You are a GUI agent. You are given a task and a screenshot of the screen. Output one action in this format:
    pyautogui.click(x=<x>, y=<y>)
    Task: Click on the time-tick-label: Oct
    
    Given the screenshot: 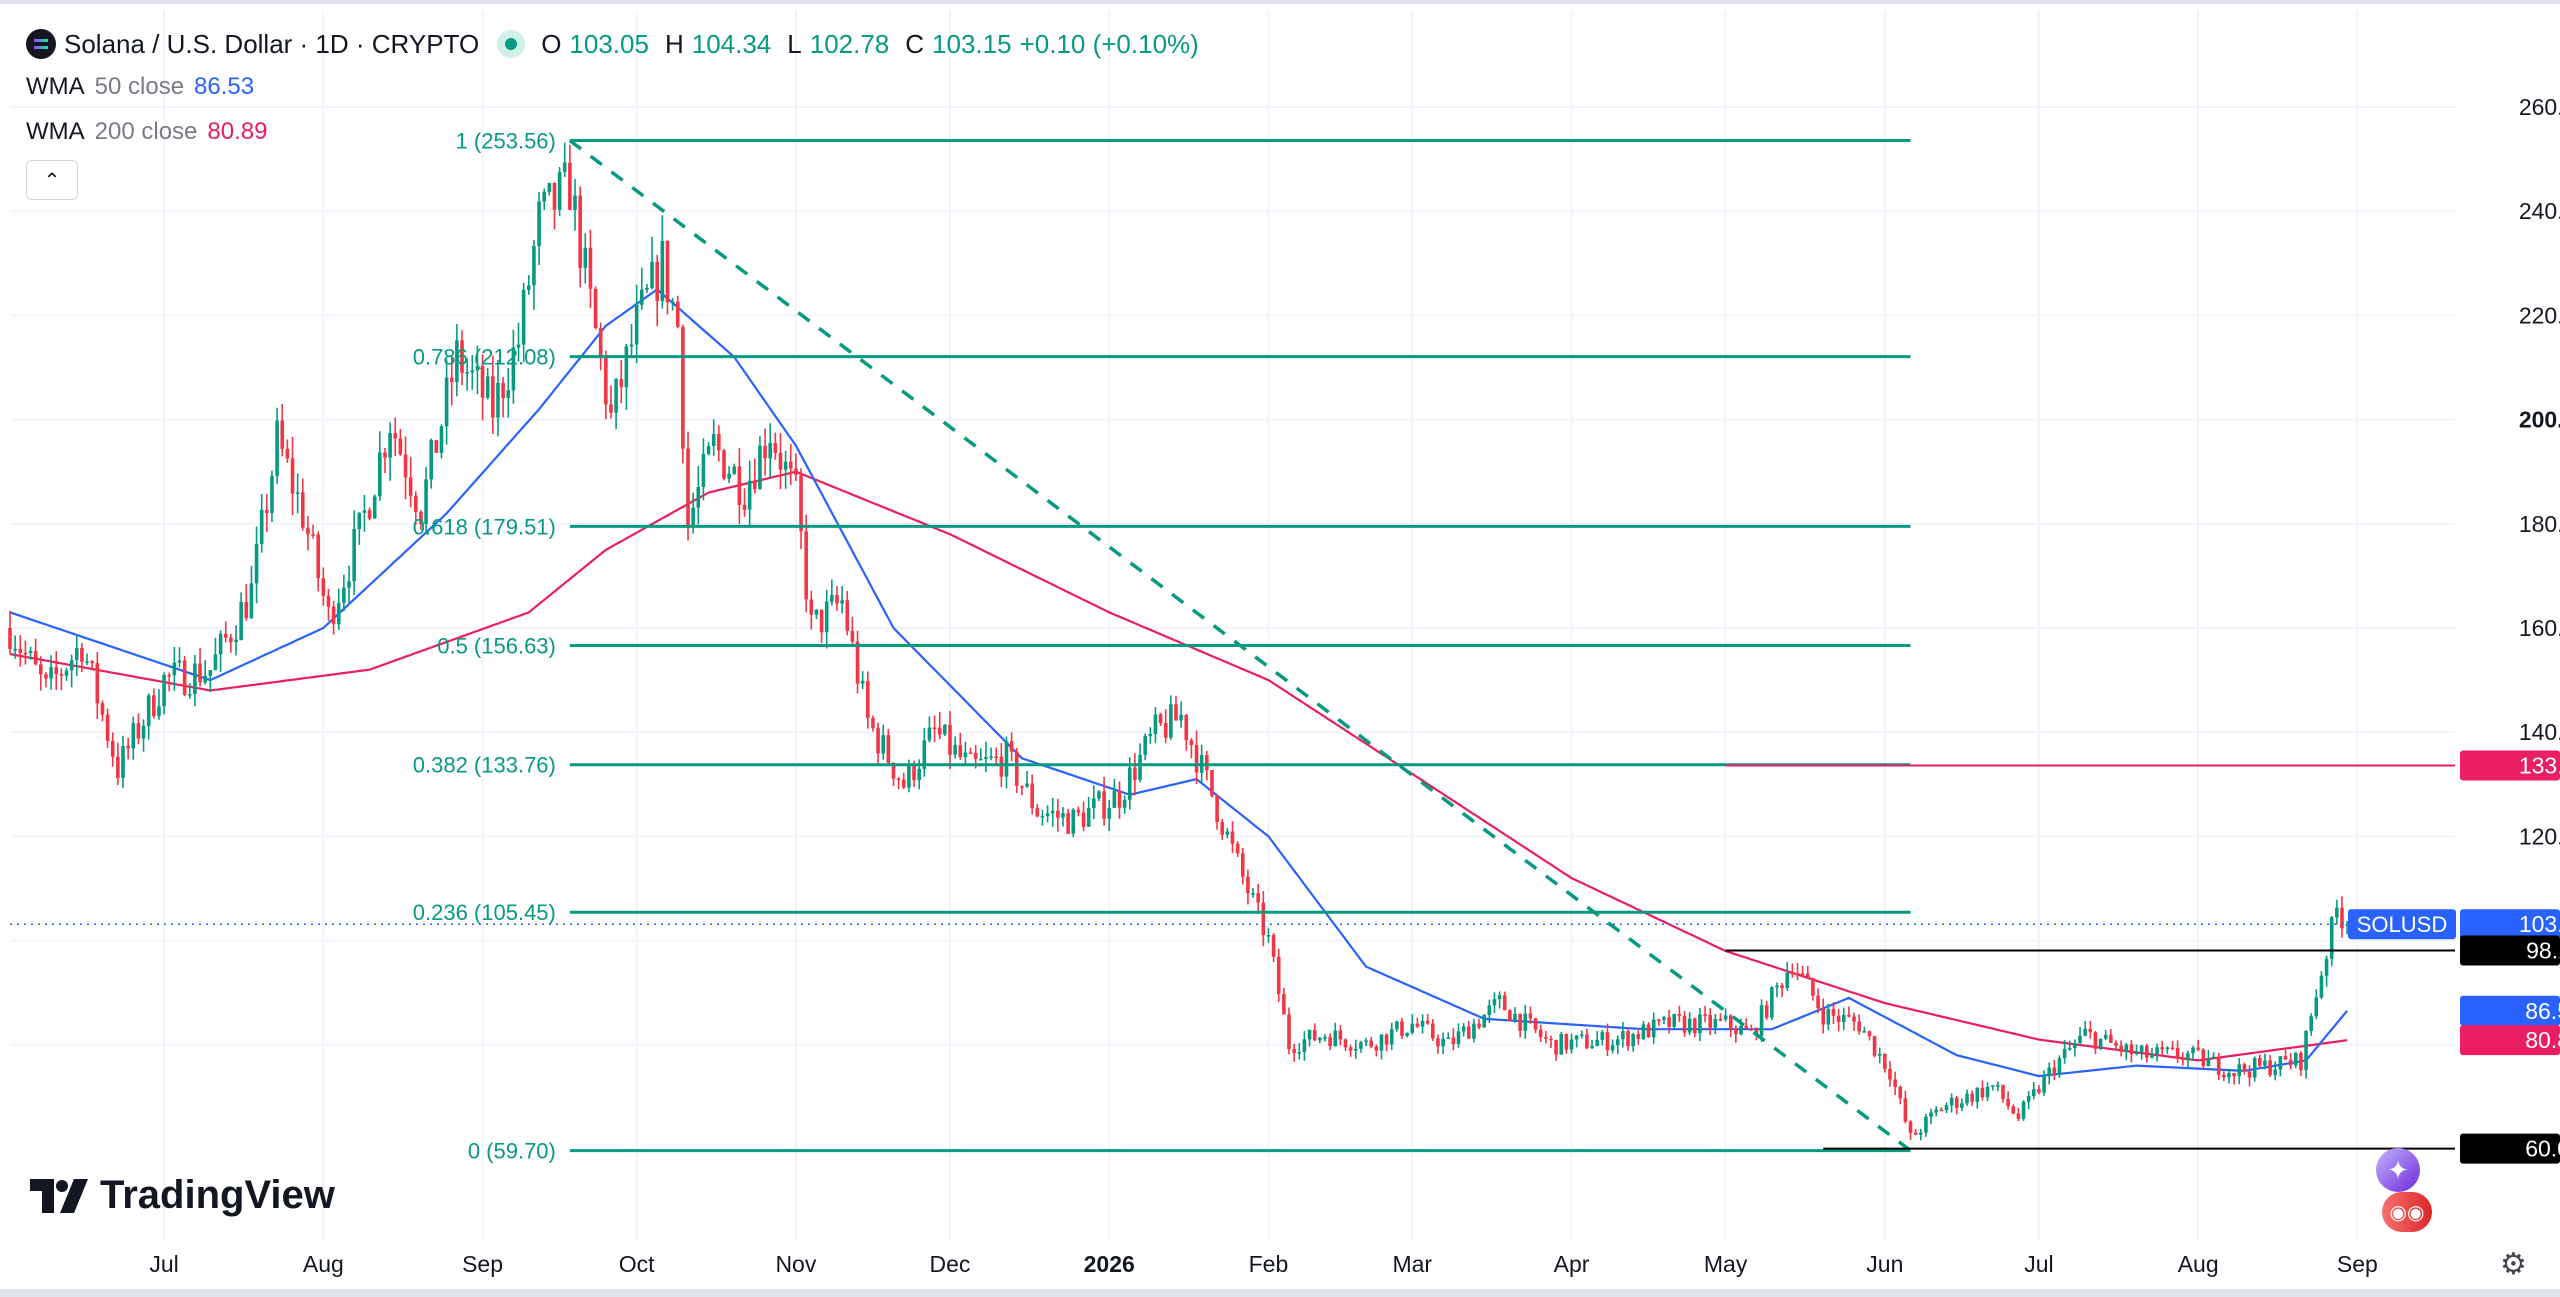 What is the action you would take?
    pyautogui.click(x=637, y=1264)
    